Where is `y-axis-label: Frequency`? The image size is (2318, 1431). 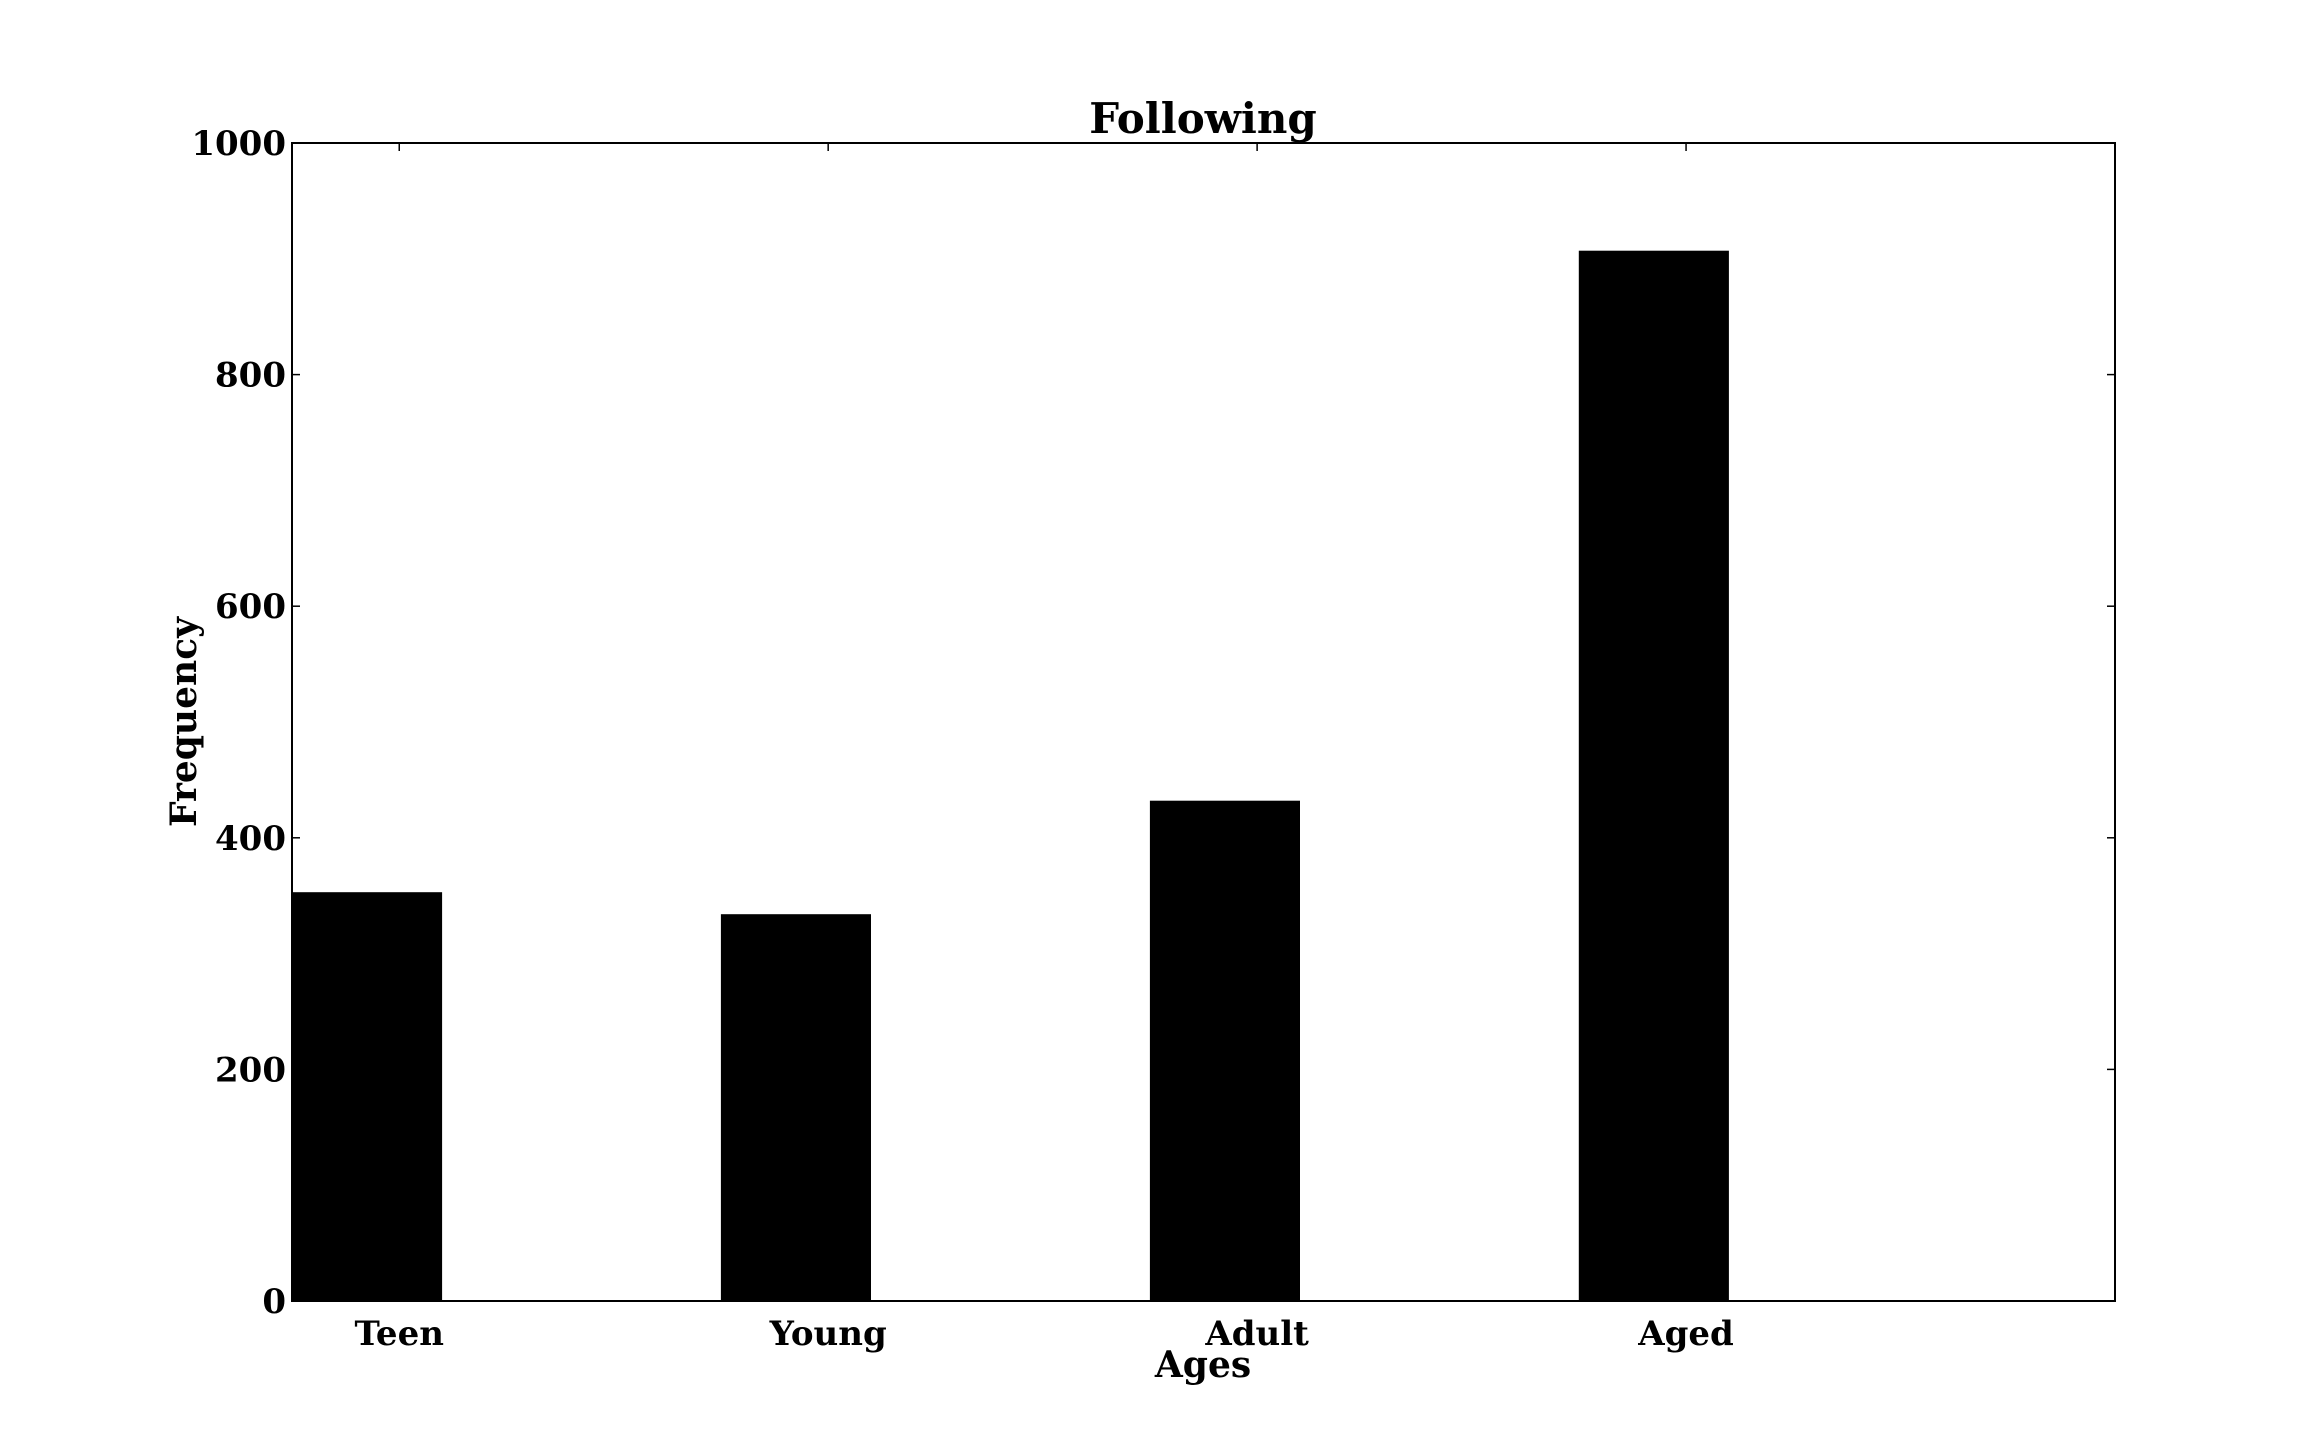
y-axis-label: Frequency is located at coordinates (184, 721).